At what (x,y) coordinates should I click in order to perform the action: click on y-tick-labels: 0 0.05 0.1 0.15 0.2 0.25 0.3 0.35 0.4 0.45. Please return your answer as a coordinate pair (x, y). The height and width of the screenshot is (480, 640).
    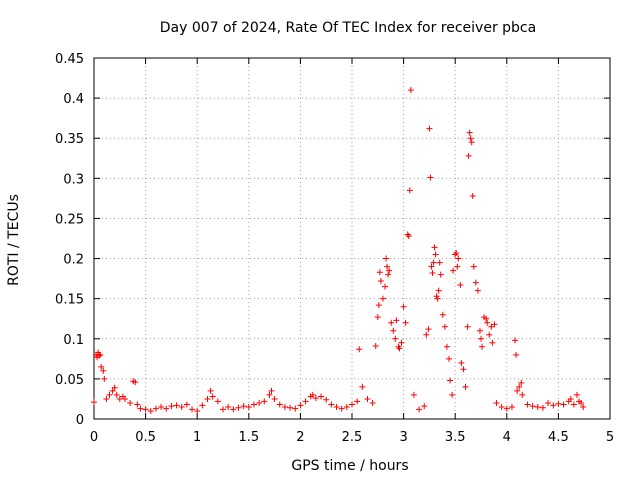
    Looking at the image, I should click on (69, 240).